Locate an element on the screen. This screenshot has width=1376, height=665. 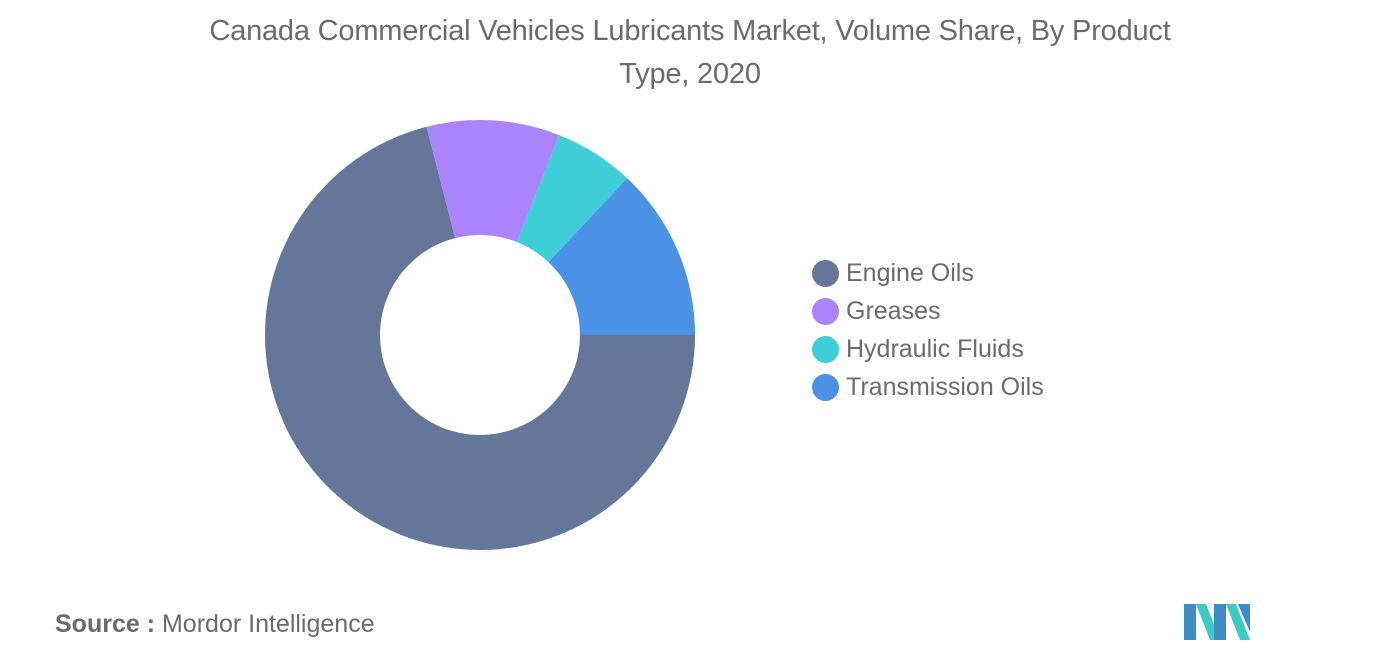
legend-swatch-transmission-oils is located at coordinates (825, 387).